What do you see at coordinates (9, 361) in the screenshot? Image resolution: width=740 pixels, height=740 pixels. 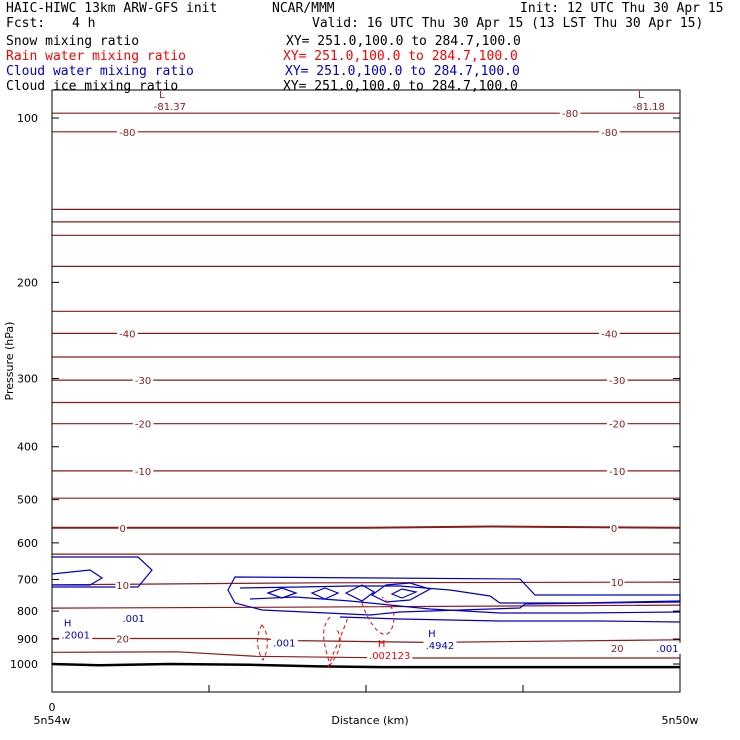 I see `y-axis-title: Pressure (hPa)` at bounding box center [9, 361].